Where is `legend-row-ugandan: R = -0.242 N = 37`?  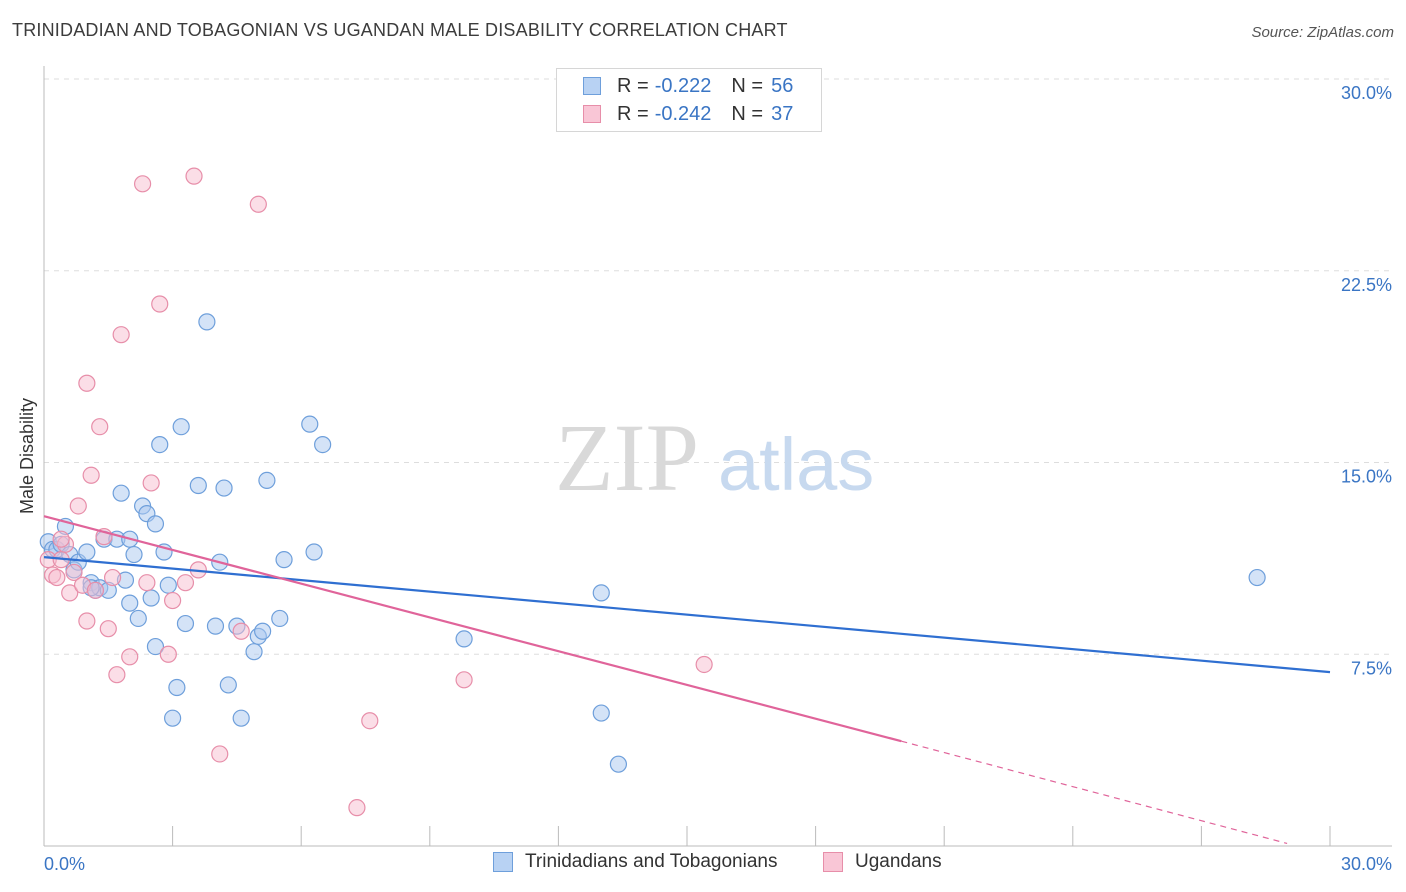 legend-row-ugandan: R = -0.242 N = 37 is located at coordinates (675, 114).